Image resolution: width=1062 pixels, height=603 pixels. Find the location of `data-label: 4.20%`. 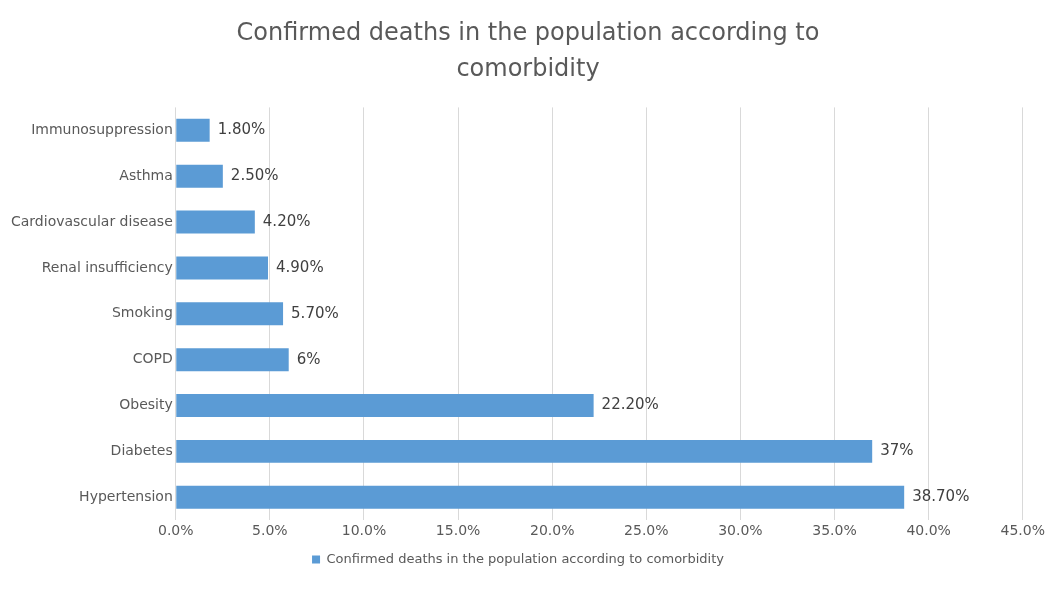

data-label: 4.20% is located at coordinates (286, 220).